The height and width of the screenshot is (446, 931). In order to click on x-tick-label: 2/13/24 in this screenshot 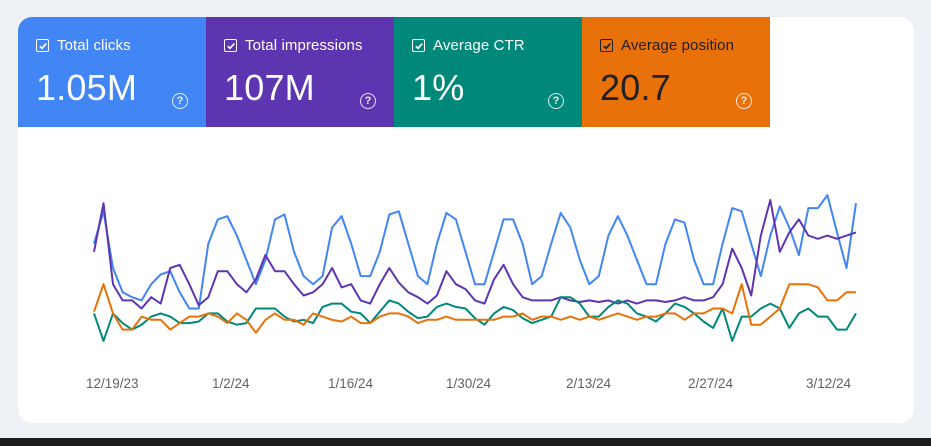, I will do `click(589, 383)`.